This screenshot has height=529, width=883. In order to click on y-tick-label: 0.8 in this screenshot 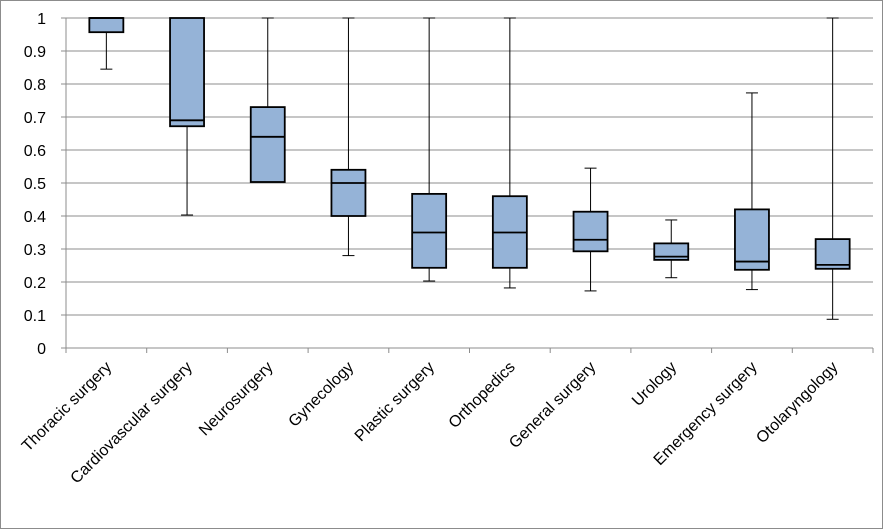, I will do `click(35, 85)`.